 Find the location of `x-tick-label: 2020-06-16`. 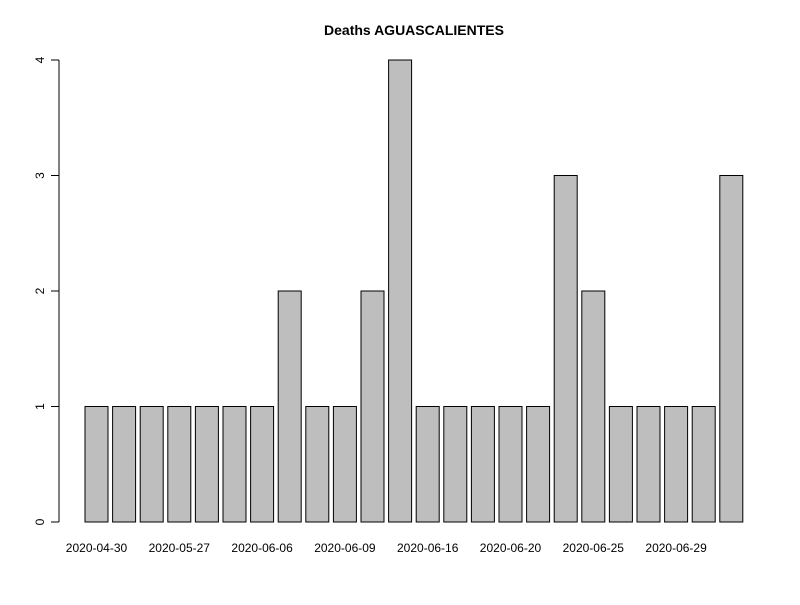

x-tick-label: 2020-06-16 is located at coordinates (428, 548).